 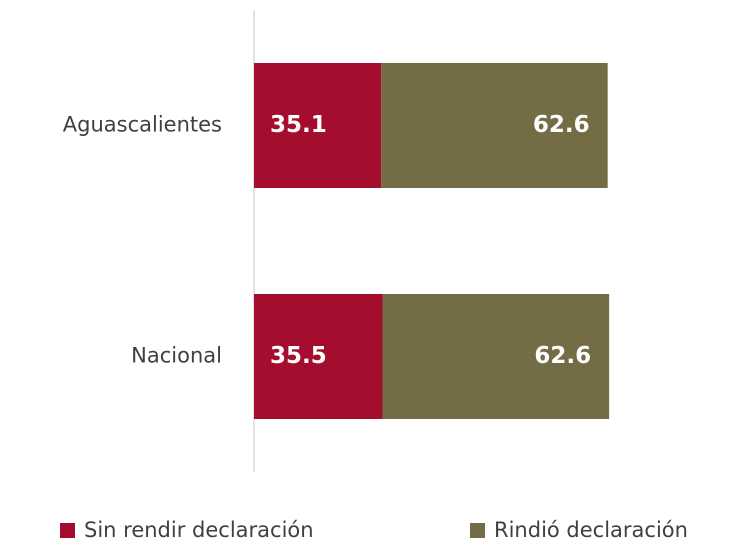 I want to click on data-label: 35.1, so click(x=298, y=125).